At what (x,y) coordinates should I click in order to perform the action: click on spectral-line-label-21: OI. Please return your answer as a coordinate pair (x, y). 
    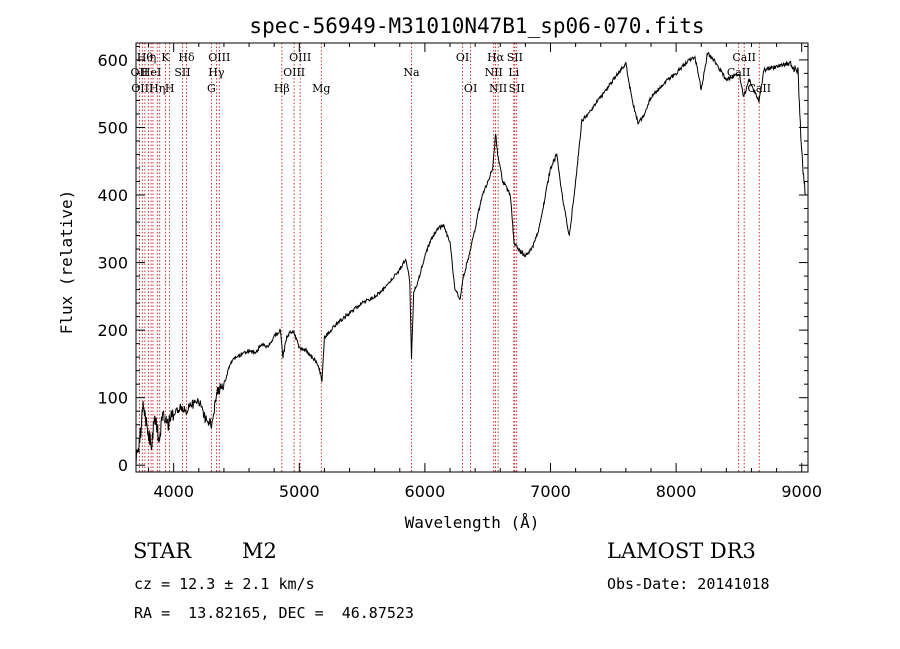
    Looking at the image, I should click on (470, 88).